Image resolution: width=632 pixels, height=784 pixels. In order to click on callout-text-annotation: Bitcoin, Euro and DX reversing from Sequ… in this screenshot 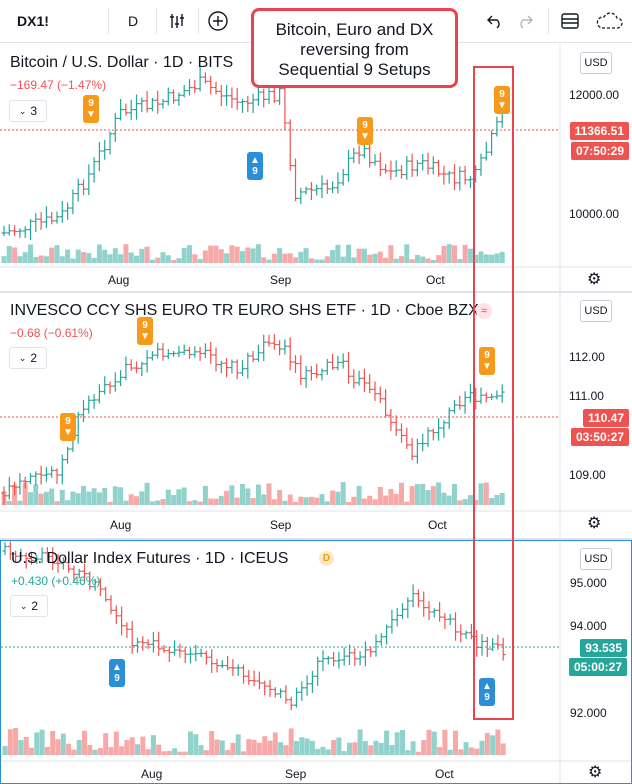, I will do `click(354, 48)`.